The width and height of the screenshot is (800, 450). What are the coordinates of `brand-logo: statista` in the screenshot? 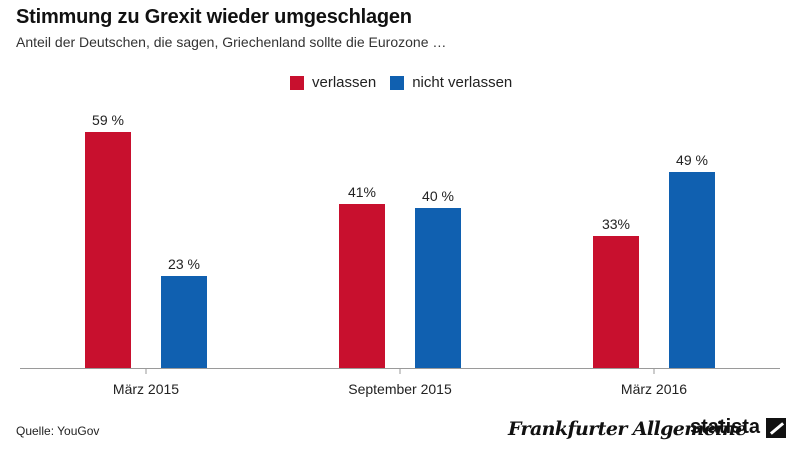 It's located at (738, 427).